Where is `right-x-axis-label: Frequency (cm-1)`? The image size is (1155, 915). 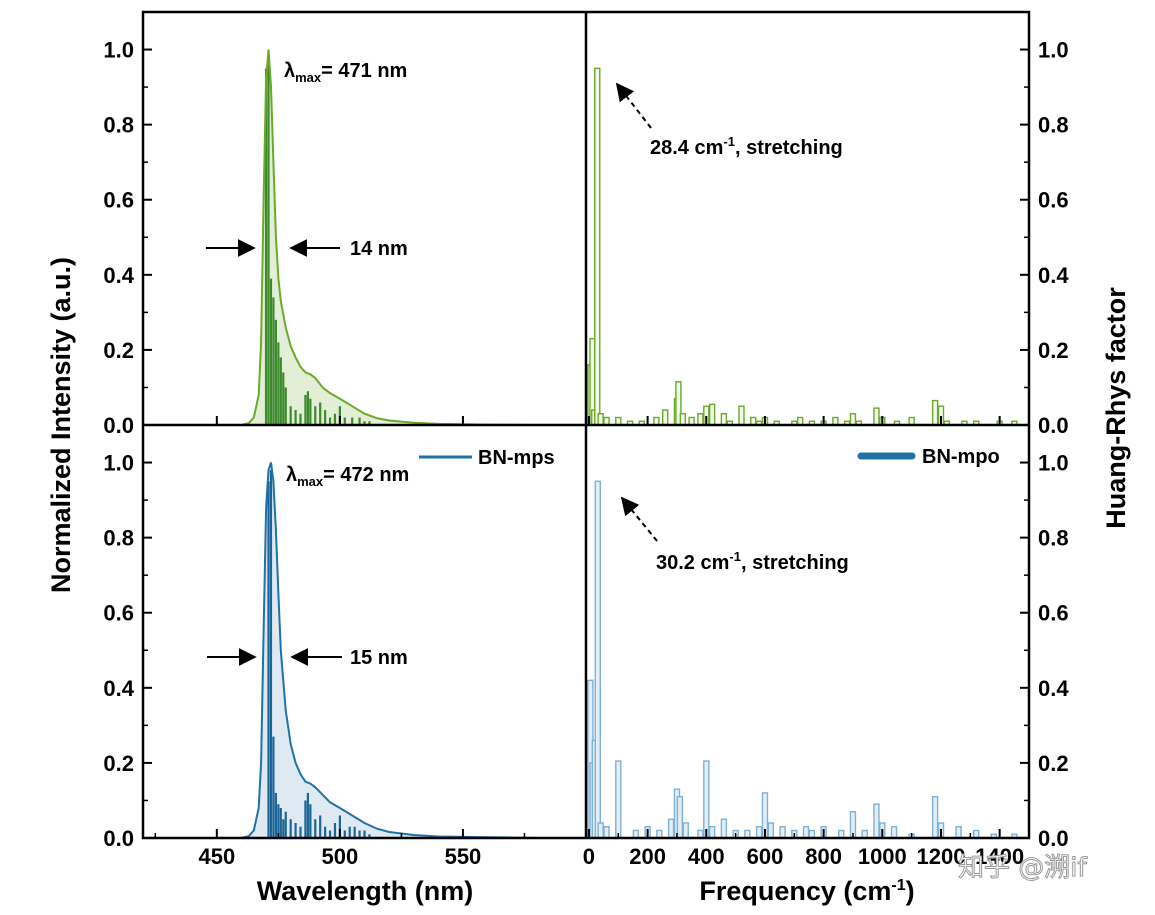 right-x-axis-label: Frequency (cm-1) is located at coordinates (806, 891).